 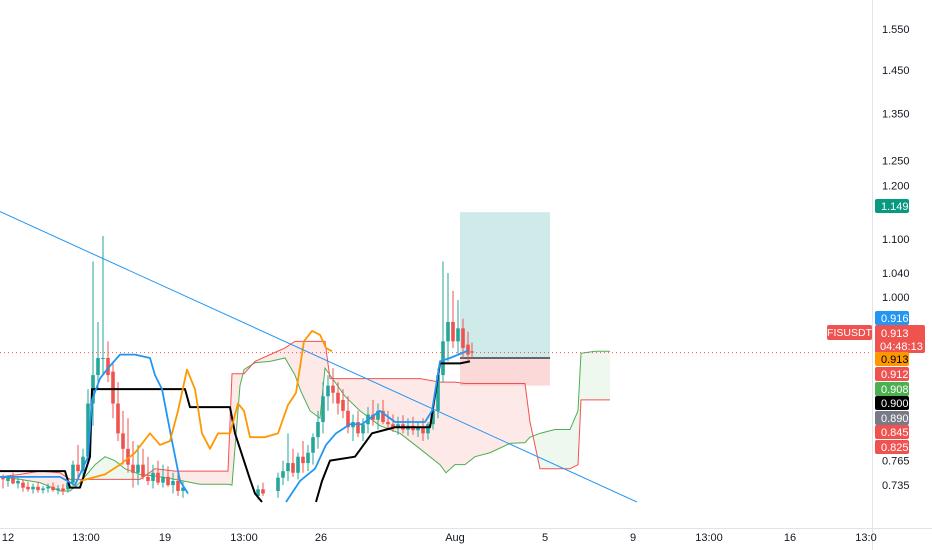 I want to click on x-tick-label: 5, so click(x=545, y=538).